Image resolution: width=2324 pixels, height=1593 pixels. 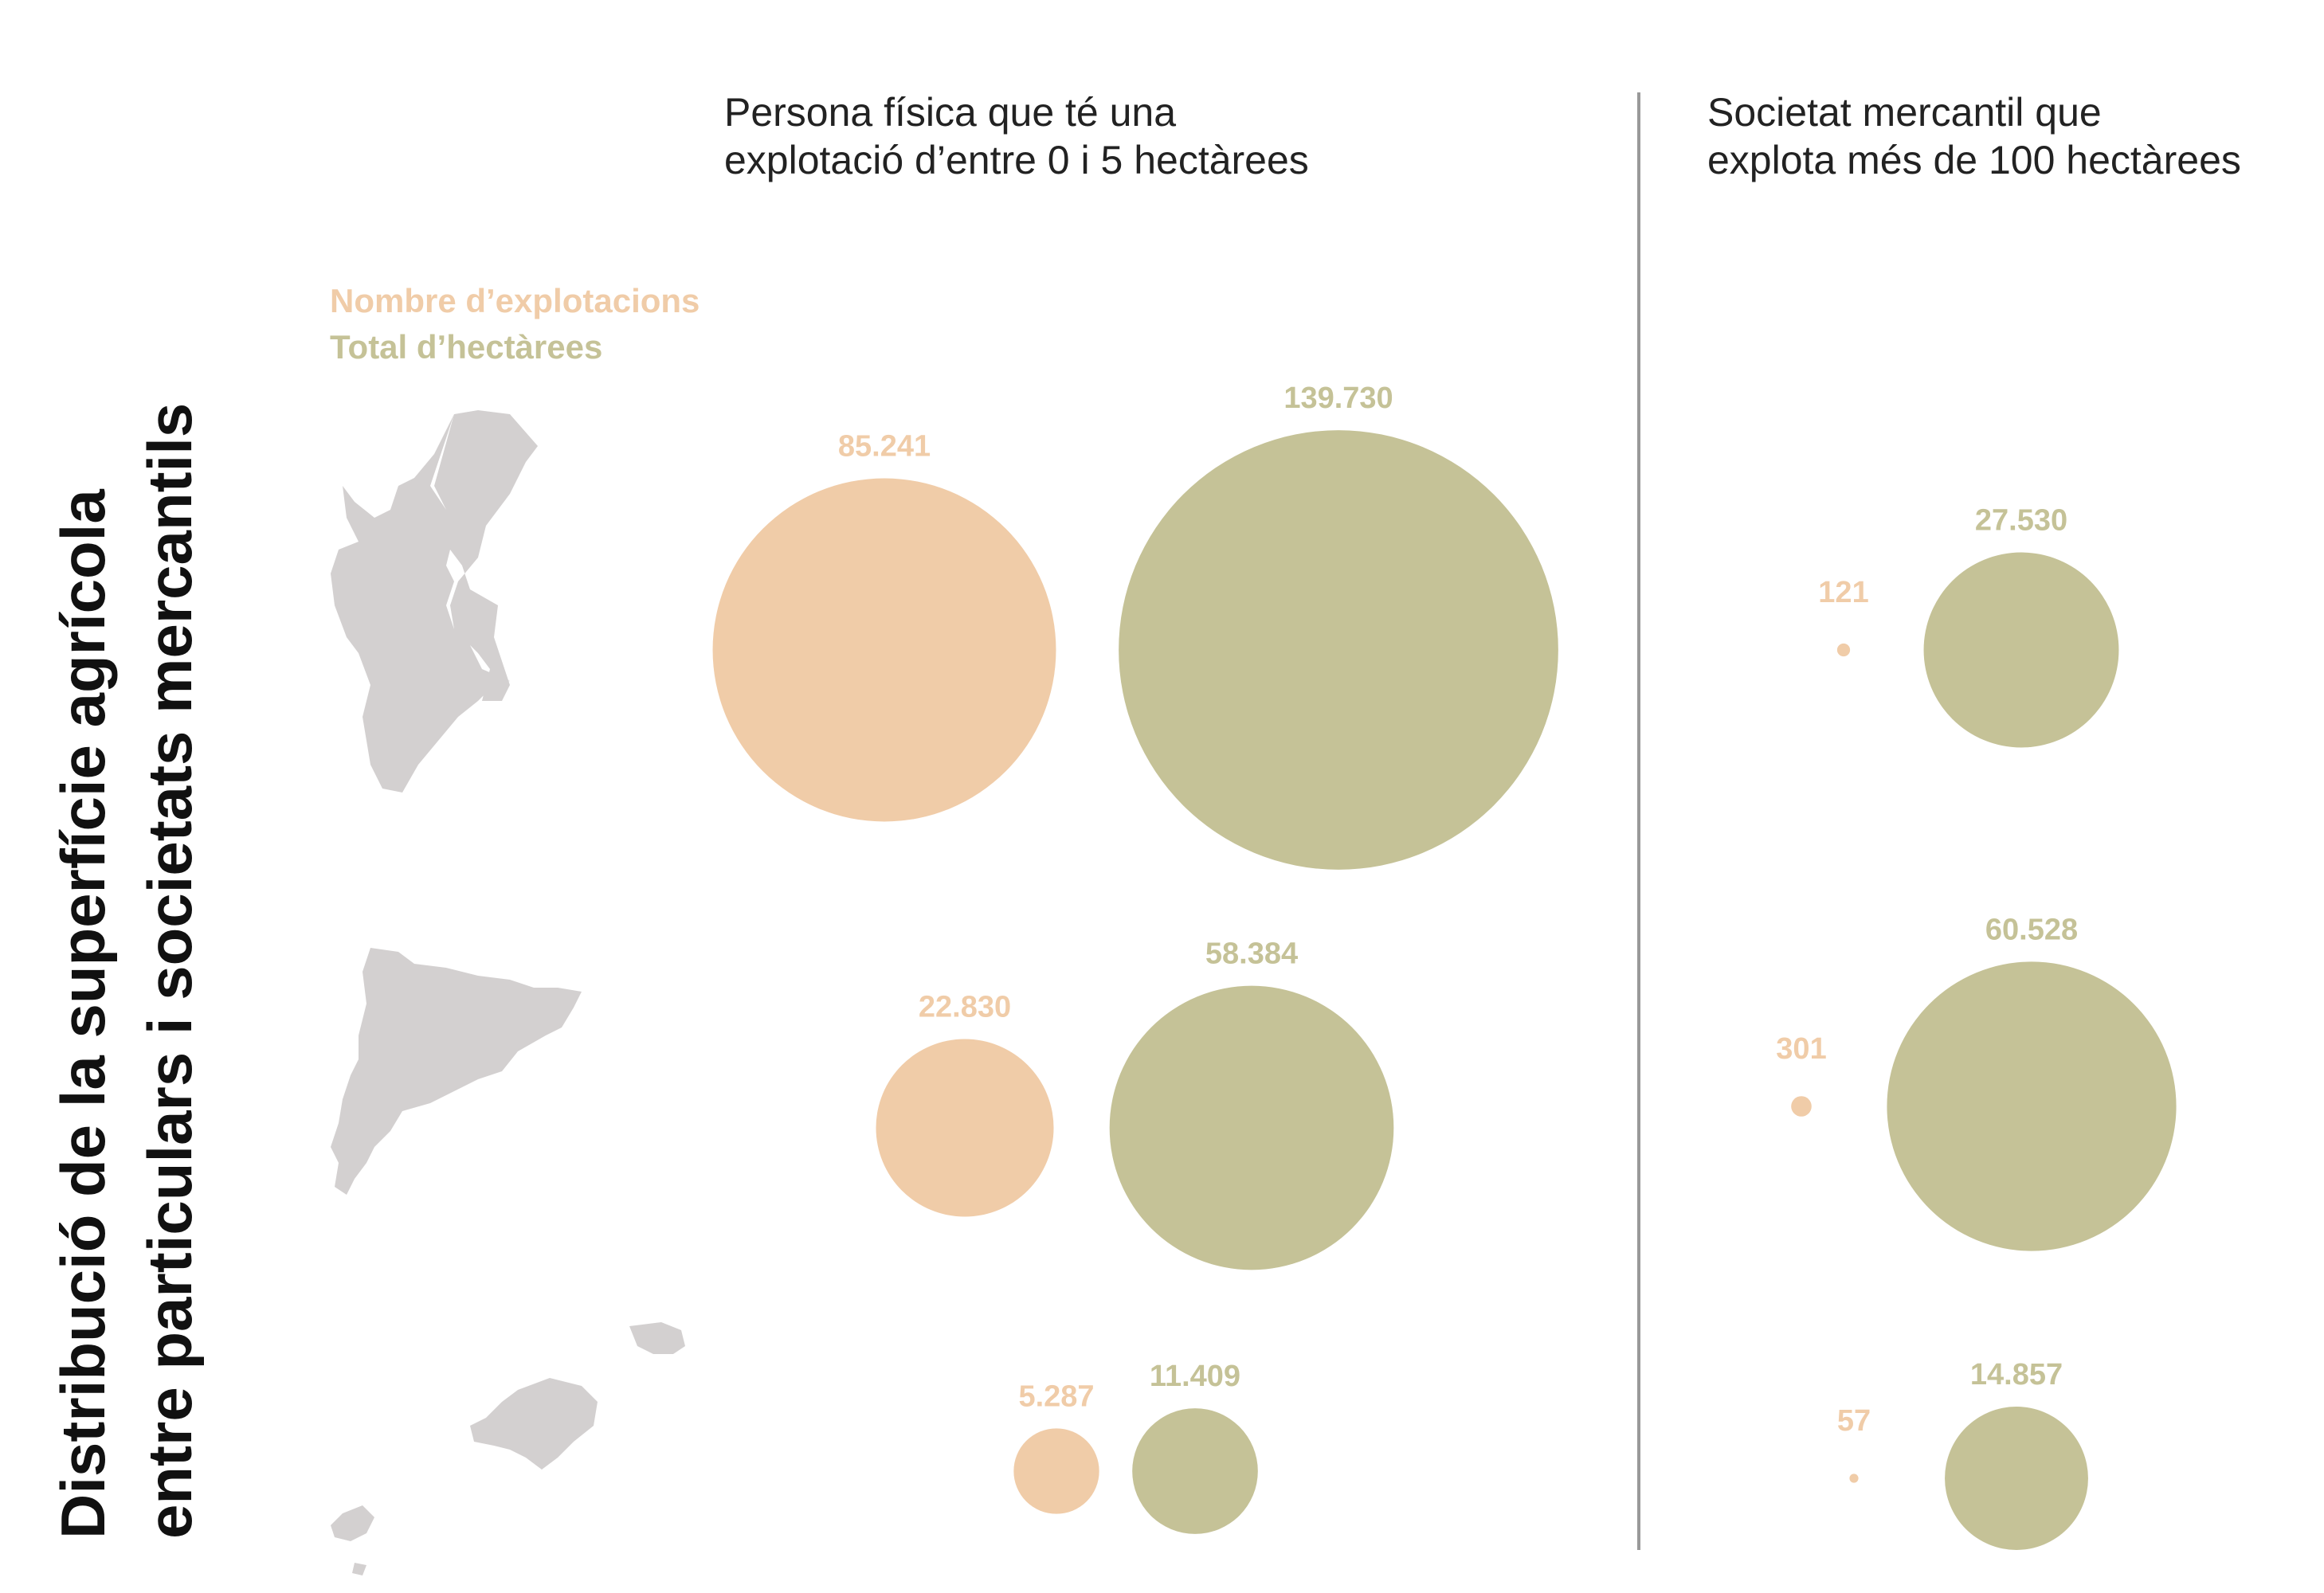 What do you see at coordinates (965, 1007) in the screenshot?
I see `value-label: 22.830` at bounding box center [965, 1007].